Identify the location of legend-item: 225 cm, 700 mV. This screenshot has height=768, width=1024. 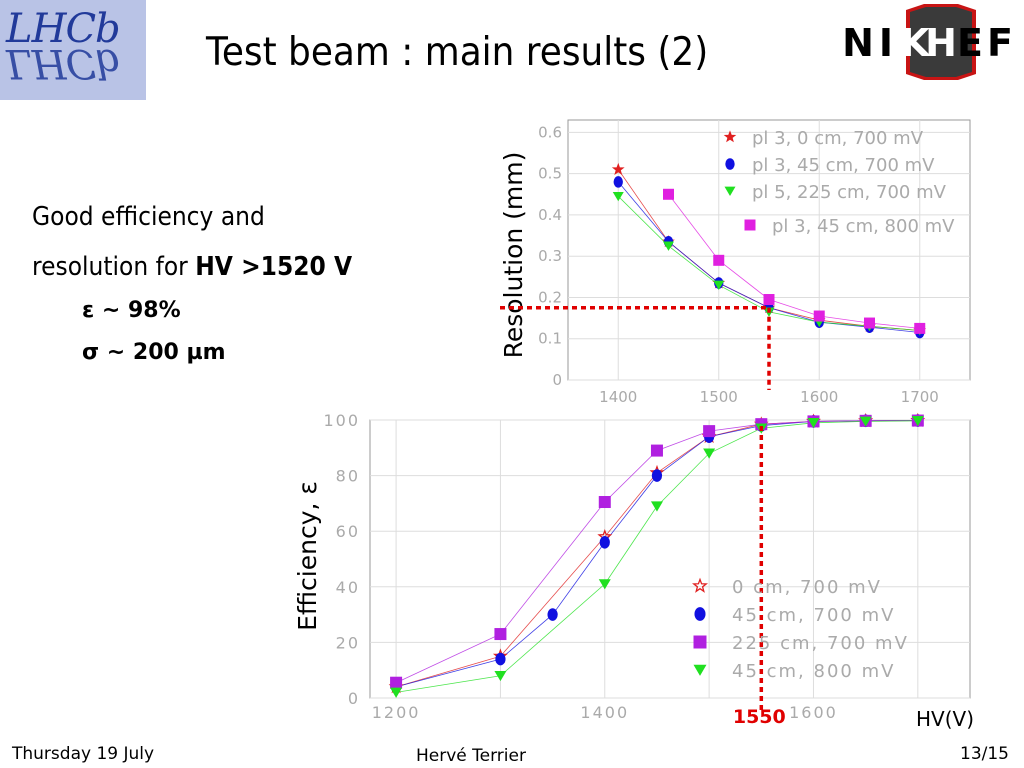
(801, 643).